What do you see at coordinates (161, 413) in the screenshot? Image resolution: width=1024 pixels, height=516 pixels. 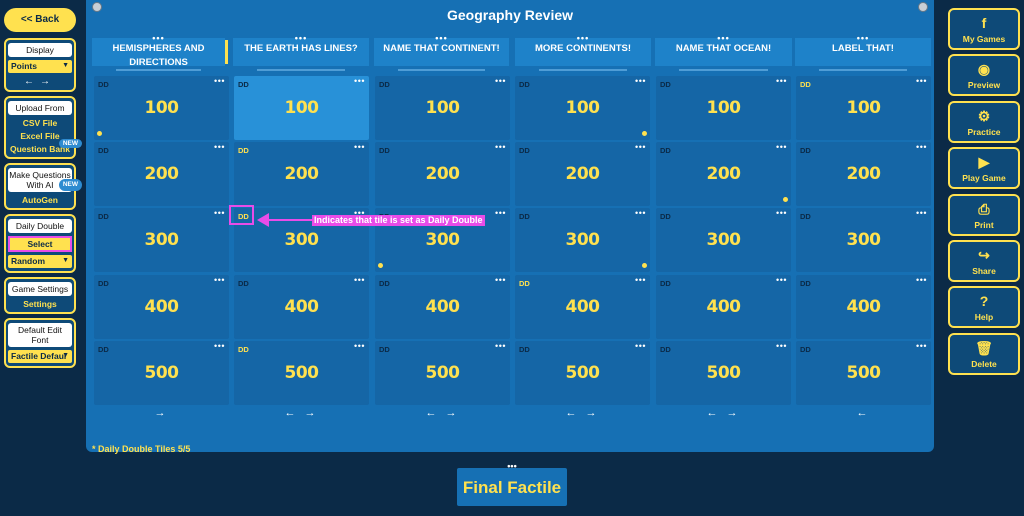 I see `column-move-arrows: →` at bounding box center [161, 413].